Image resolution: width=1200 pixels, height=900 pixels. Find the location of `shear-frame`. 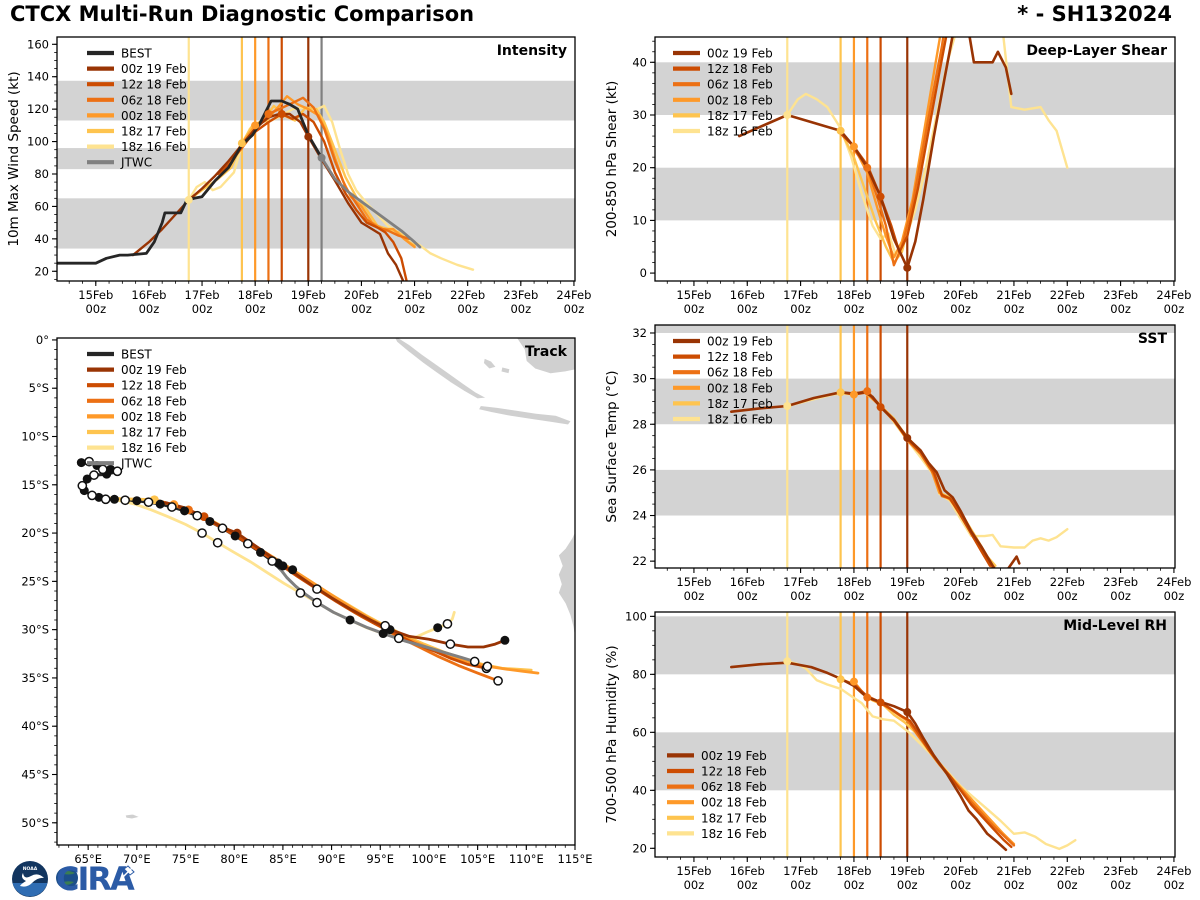

shear-frame is located at coordinates (915, 159).